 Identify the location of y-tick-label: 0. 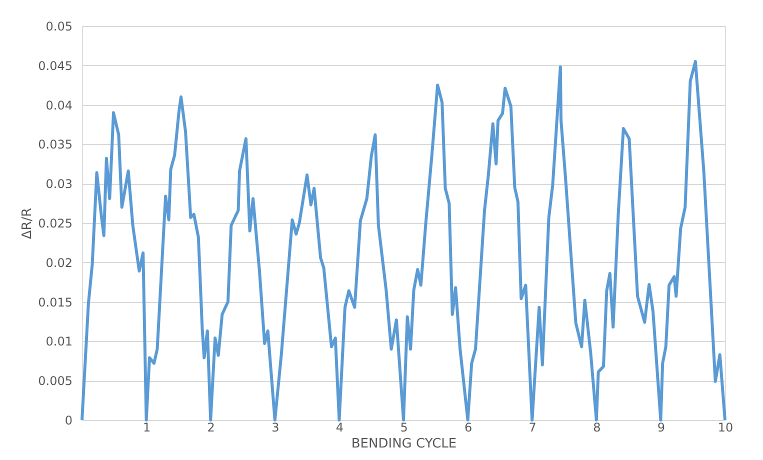
(68, 421).